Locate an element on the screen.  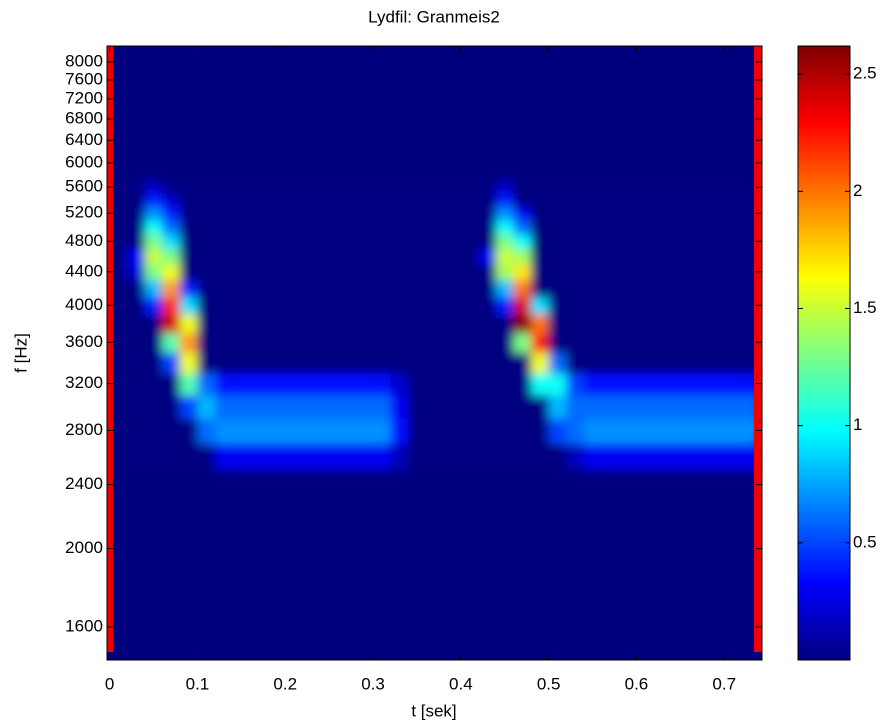
y-tick-label: 4800 is located at coordinates (84, 240).